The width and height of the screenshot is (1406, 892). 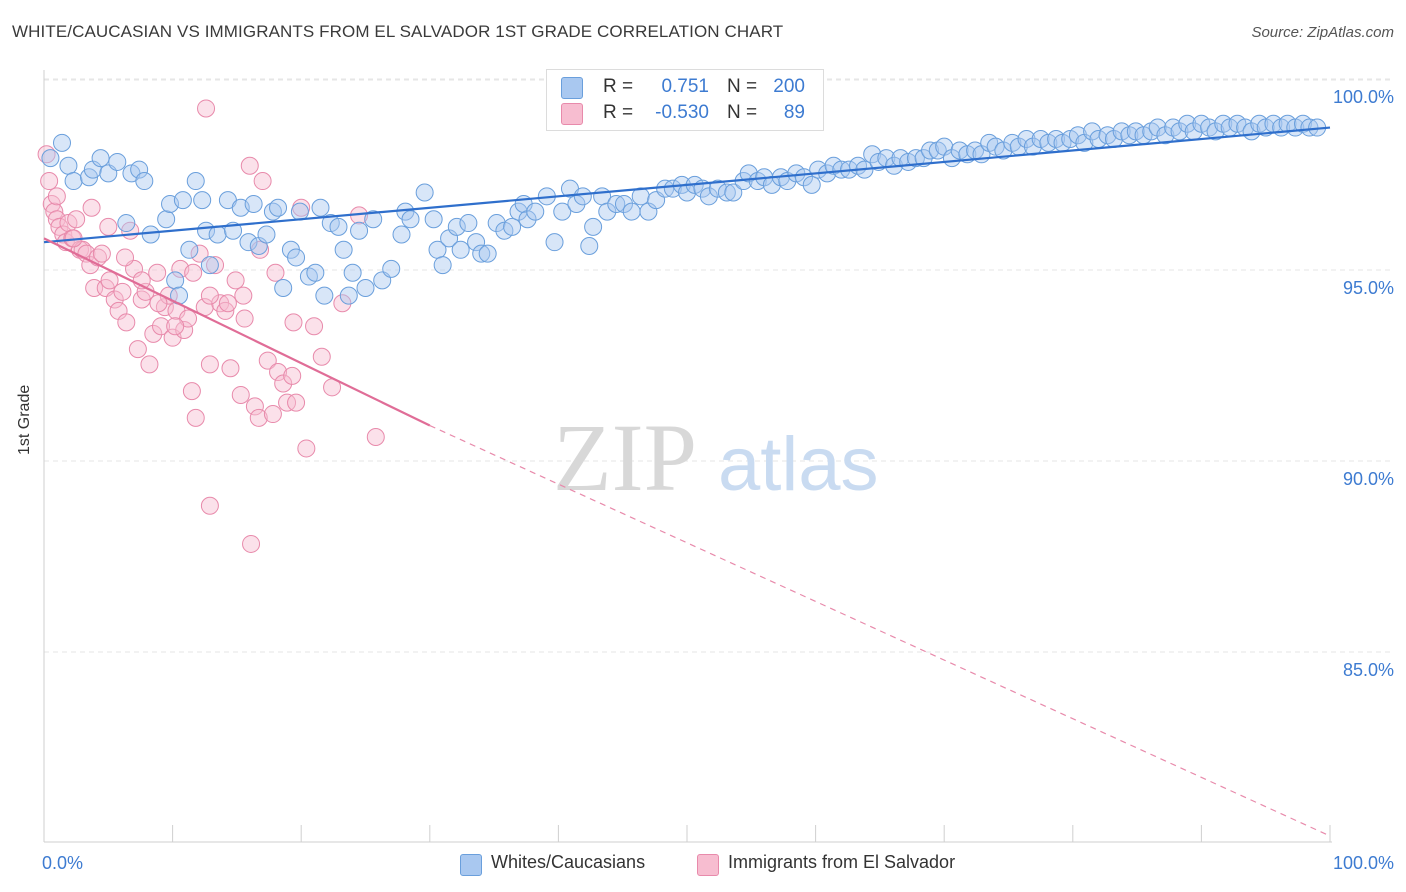 What do you see at coordinates (1368, 288) in the screenshot?
I see `y-tick-label: 95.0%` at bounding box center [1368, 288].